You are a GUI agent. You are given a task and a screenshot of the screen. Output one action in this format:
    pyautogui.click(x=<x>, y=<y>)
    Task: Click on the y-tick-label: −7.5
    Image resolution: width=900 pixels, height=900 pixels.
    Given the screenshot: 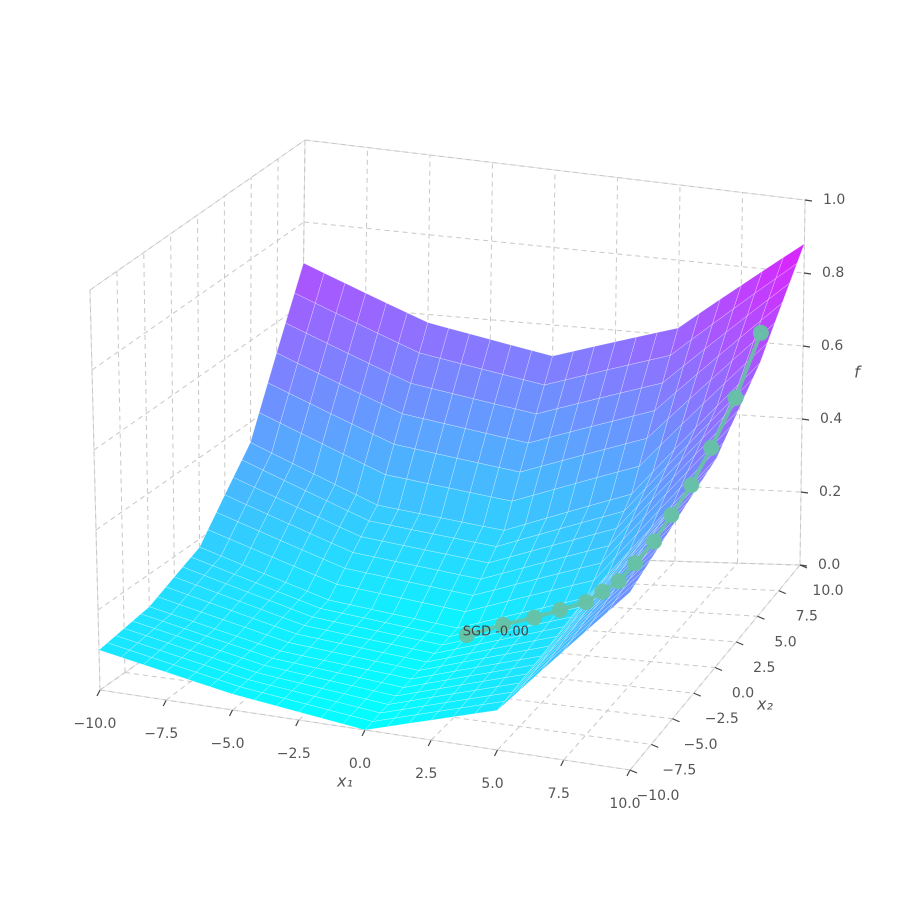 What is the action you would take?
    pyautogui.click(x=679, y=770)
    